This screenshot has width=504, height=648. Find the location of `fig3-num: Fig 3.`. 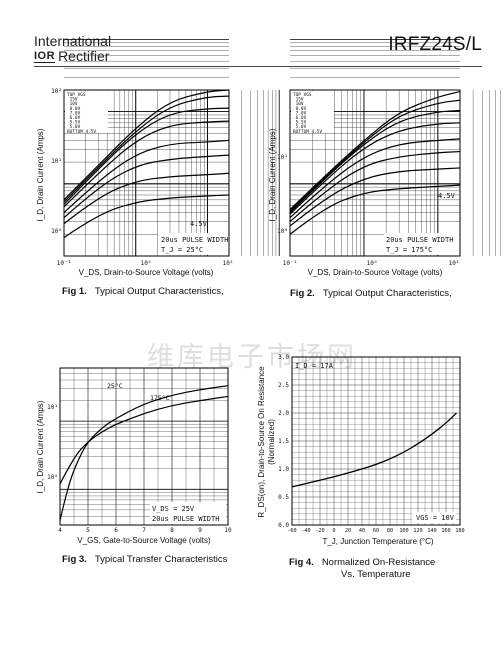

fig3-num: Fig 3. is located at coordinates (74, 559).